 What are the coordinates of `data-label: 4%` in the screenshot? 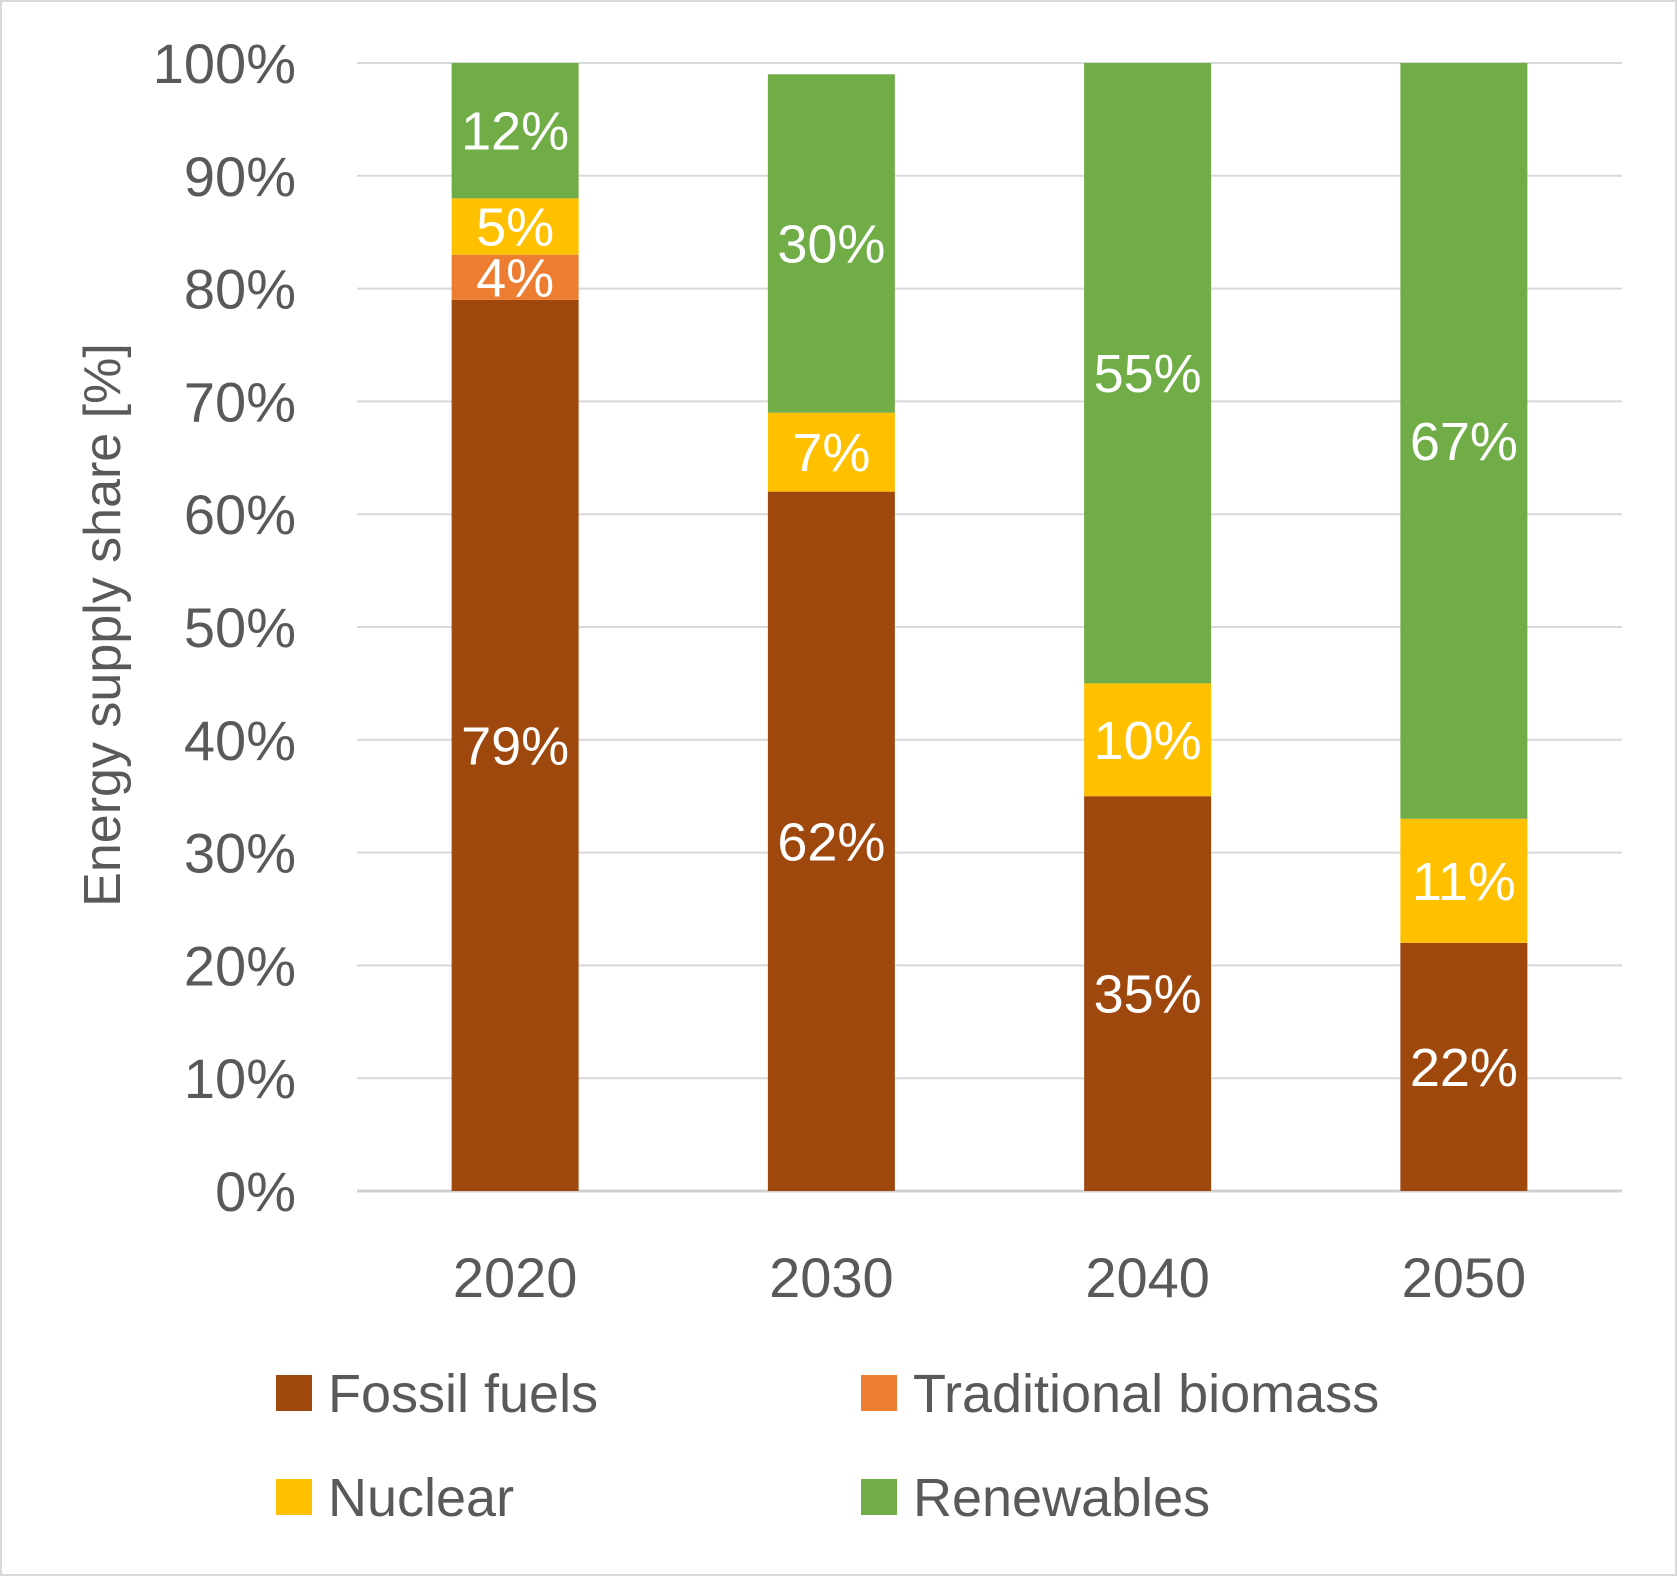 It's located at (515, 278).